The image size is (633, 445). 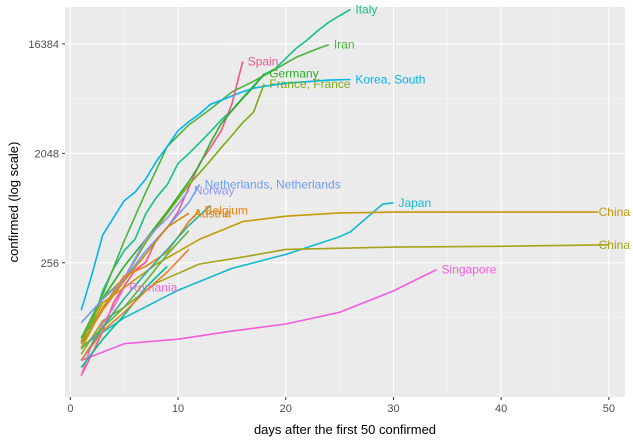 I want to click on x-tick-label: 20, so click(x=286, y=409).